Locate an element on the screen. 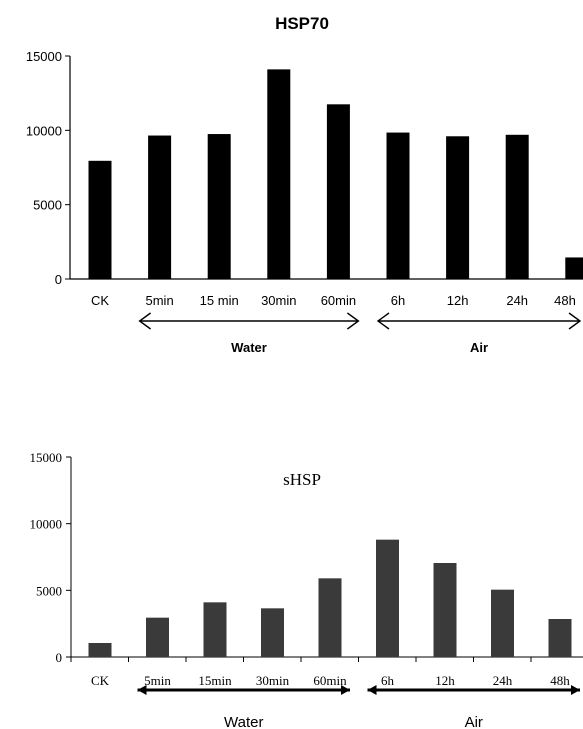 The height and width of the screenshot is (729, 583). shsp-y-tick-label: 15000 is located at coordinates (46, 457).